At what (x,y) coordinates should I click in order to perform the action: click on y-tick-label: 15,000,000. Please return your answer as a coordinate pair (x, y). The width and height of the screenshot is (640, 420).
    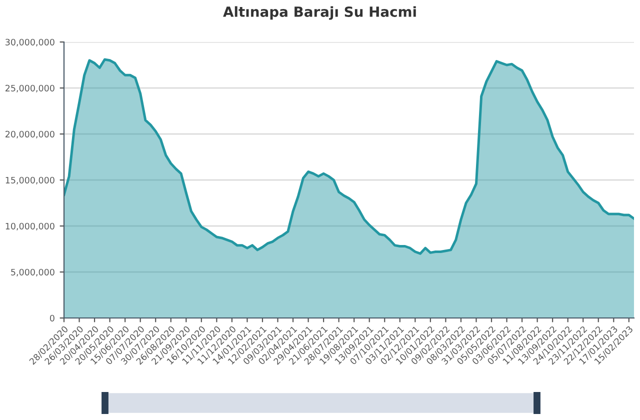
    Looking at the image, I should click on (30, 180).